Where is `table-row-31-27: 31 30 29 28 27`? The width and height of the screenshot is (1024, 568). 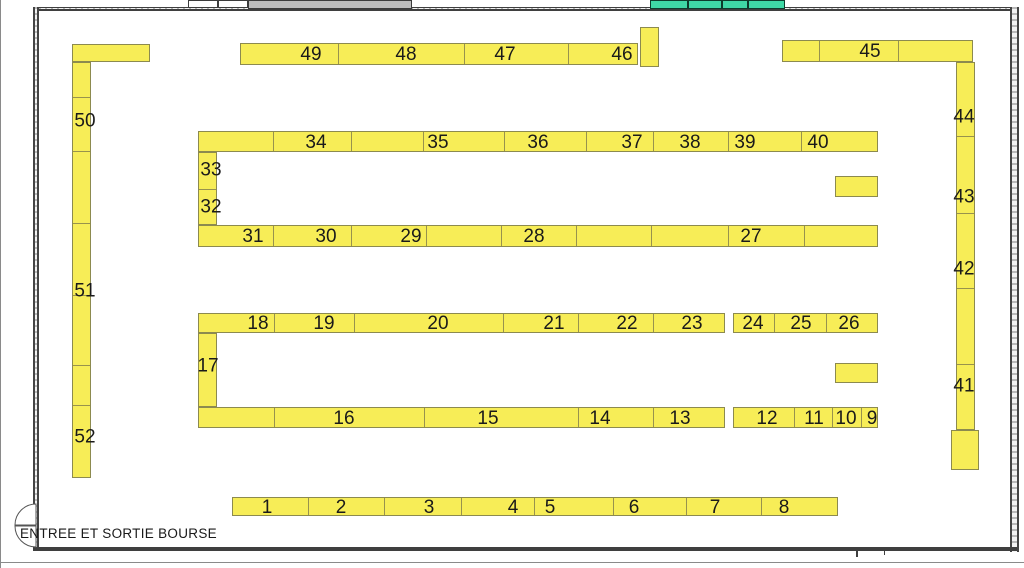 table-row-31-27: 31 30 29 28 27 is located at coordinates (538, 236).